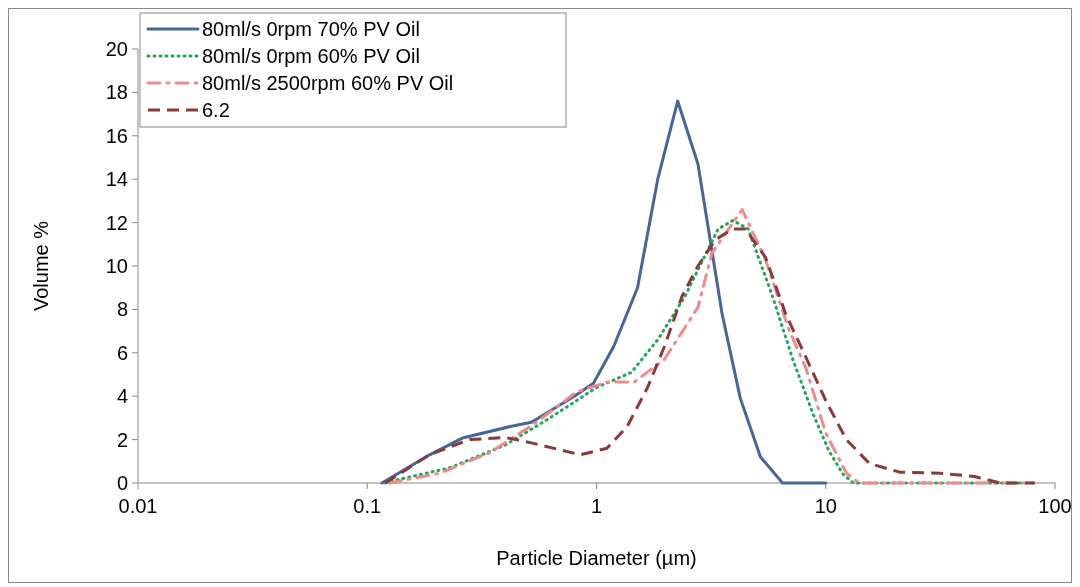 This screenshot has height=587, width=1080. What do you see at coordinates (116, 179) in the screenshot?
I see `y-tick-label: 14` at bounding box center [116, 179].